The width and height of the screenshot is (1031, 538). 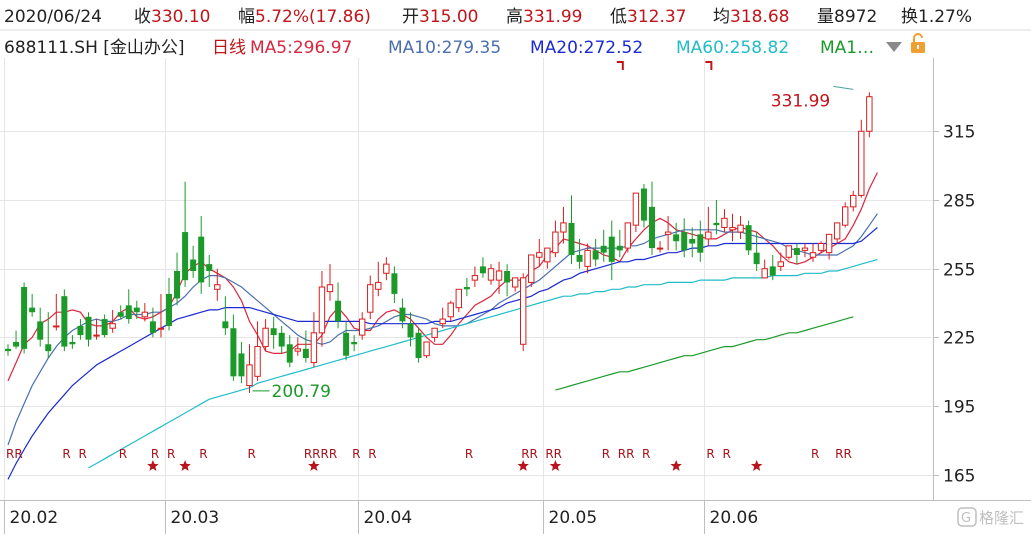 I want to click on signal-r-marker: RR, so click(x=14, y=454).